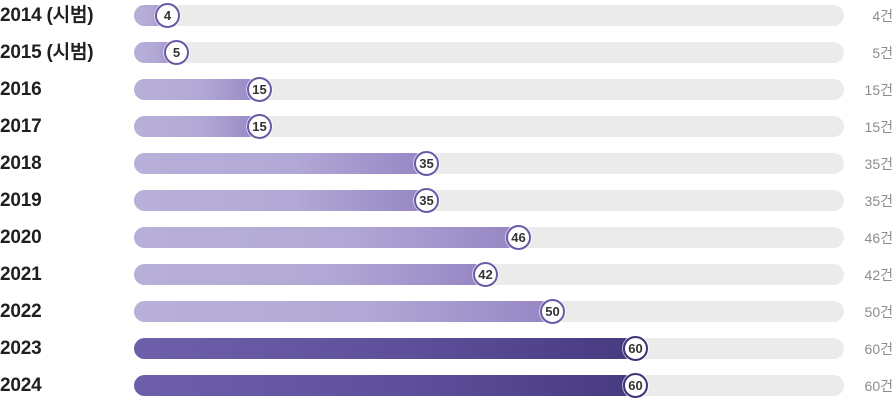 The image size is (893, 417). Describe the element at coordinates (485, 274) in the screenshot. I see `value-bubble: 42` at that location.